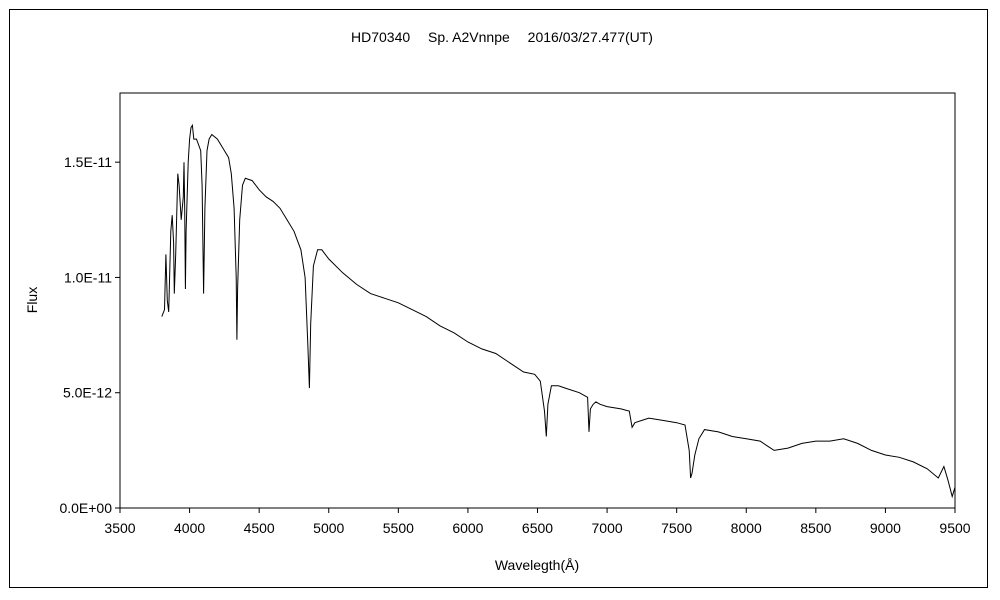 This screenshot has height=600, width=1000. I want to click on x-tick-label: 6500, so click(537, 528).